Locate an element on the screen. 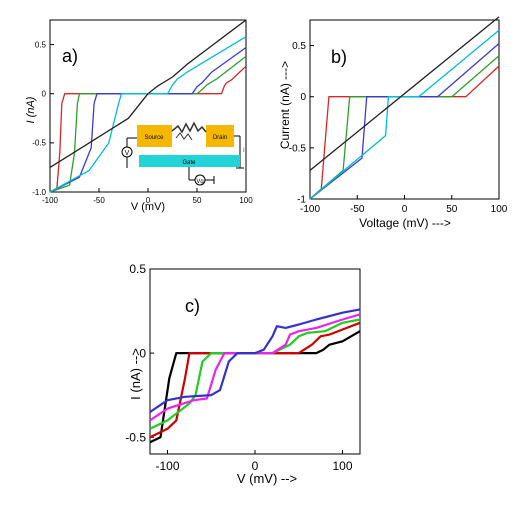 The height and width of the screenshot is (529, 526). chart-a-inset-source: Source is located at coordinates (154, 138).